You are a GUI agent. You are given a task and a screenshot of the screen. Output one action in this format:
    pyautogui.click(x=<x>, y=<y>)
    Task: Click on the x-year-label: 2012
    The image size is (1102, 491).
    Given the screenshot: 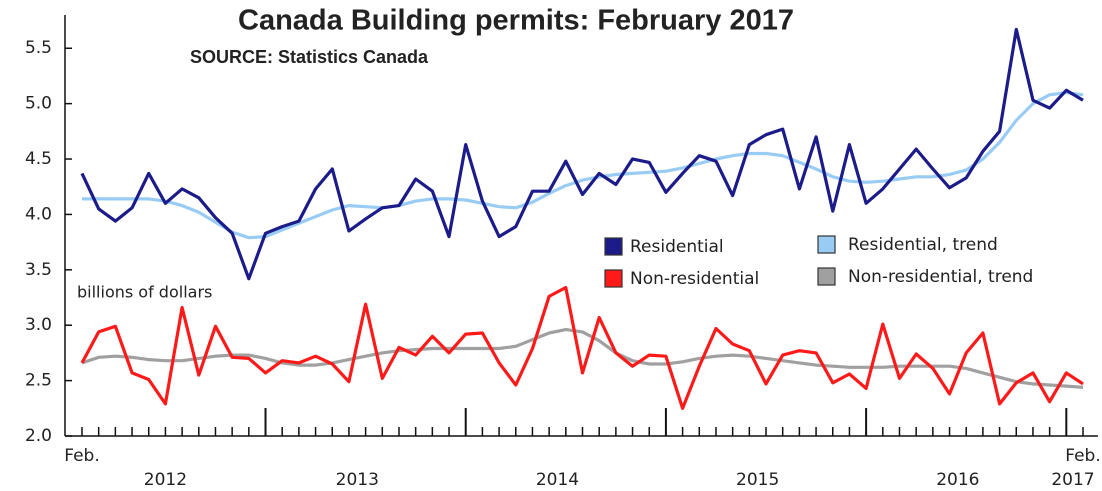 What is the action you would take?
    pyautogui.click(x=165, y=480)
    